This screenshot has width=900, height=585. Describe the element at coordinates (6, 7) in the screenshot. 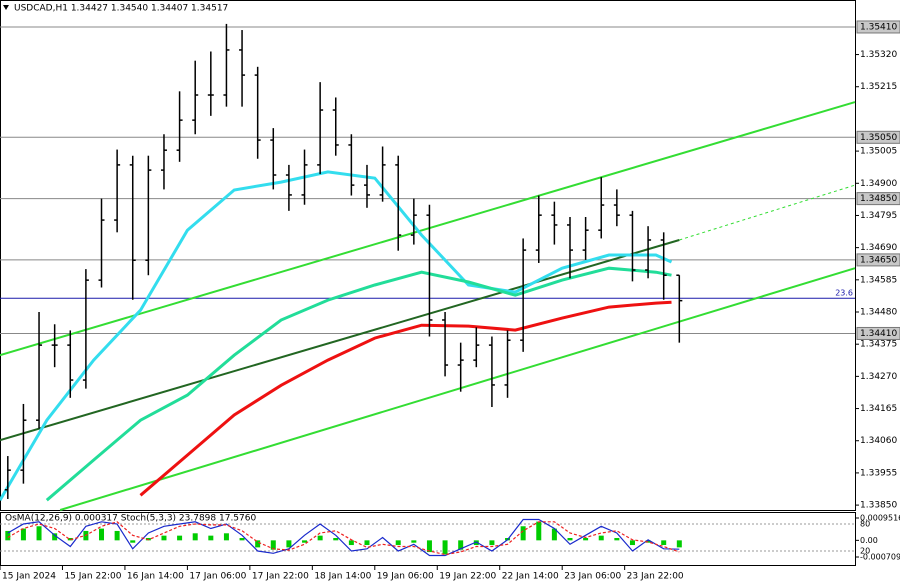

I see `menu-arrow` at that location.